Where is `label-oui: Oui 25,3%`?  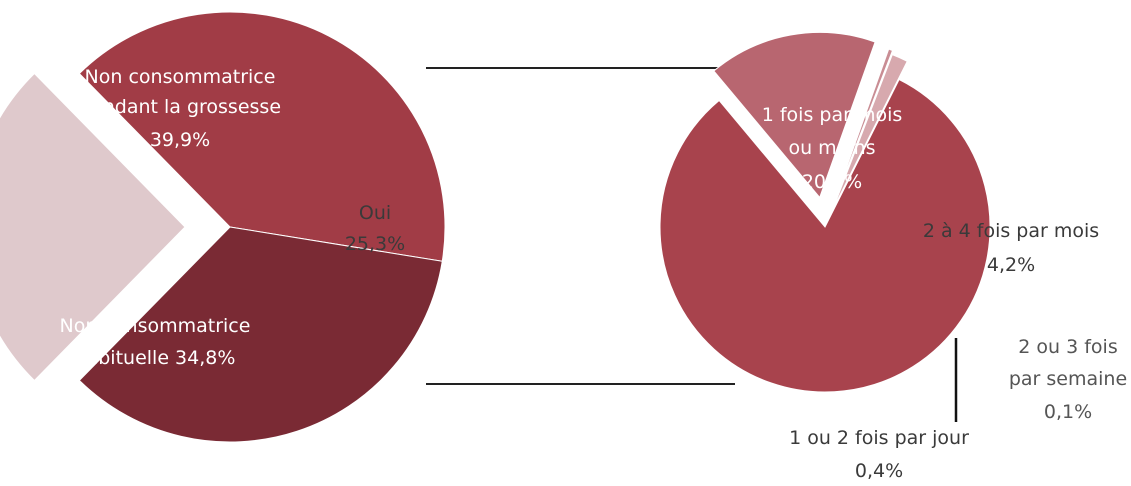
label-oui: Oui 25,3% is located at coordinates (375, 228).